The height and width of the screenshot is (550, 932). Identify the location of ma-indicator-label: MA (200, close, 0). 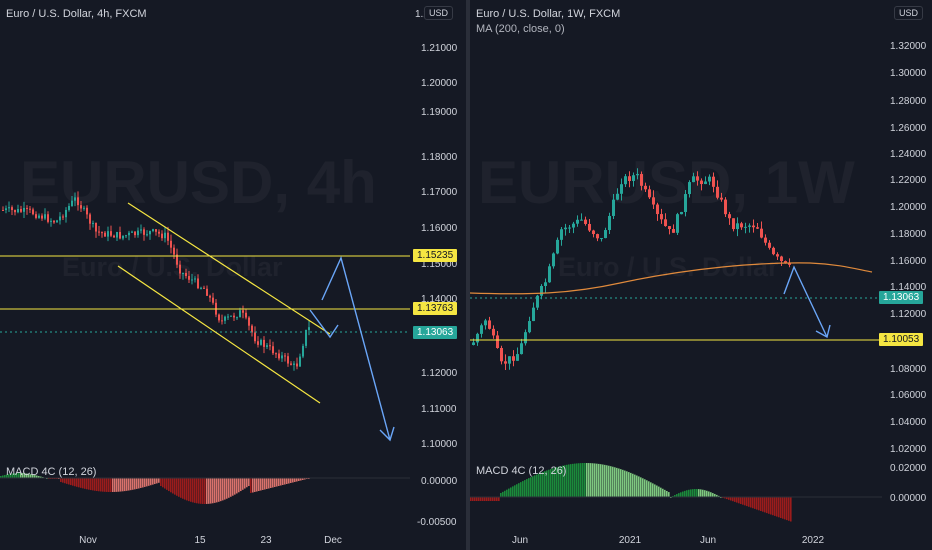
(520, 29).